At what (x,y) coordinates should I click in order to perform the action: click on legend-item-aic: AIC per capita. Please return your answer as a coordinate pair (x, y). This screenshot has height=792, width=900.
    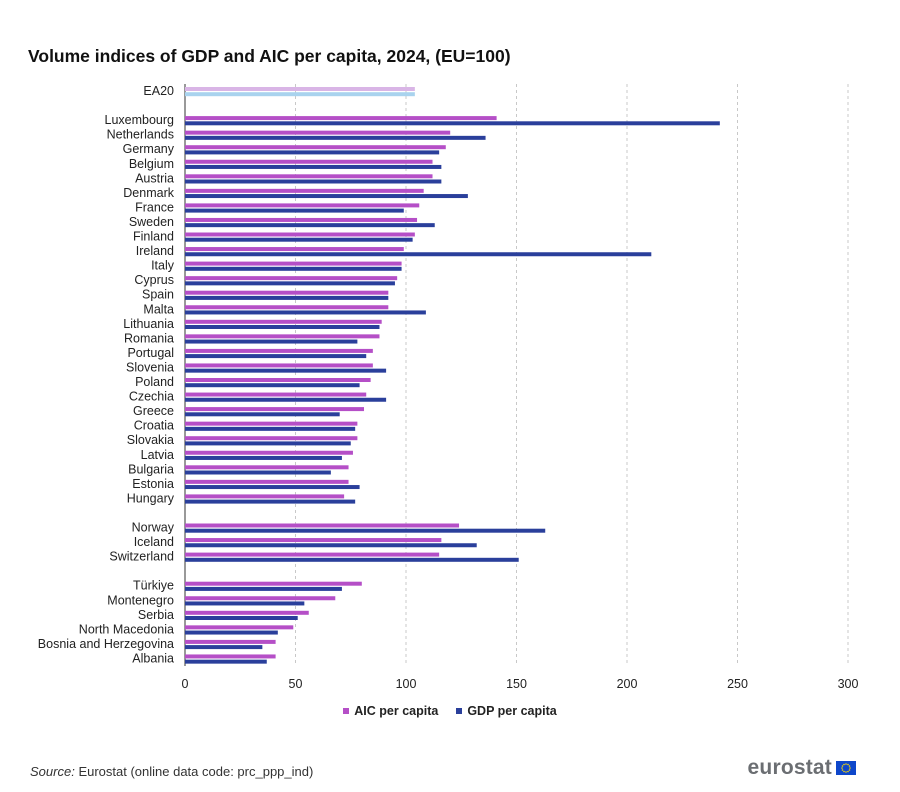
    Looking at the image, I should click on (390, 711).